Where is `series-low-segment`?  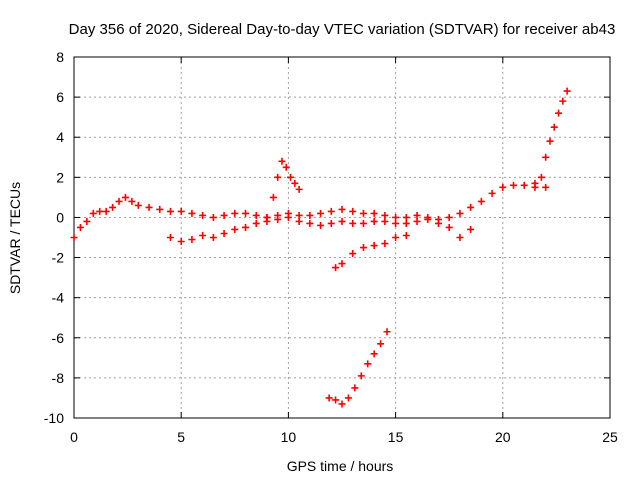 series-low-segment is located at coordinates (358, 368).